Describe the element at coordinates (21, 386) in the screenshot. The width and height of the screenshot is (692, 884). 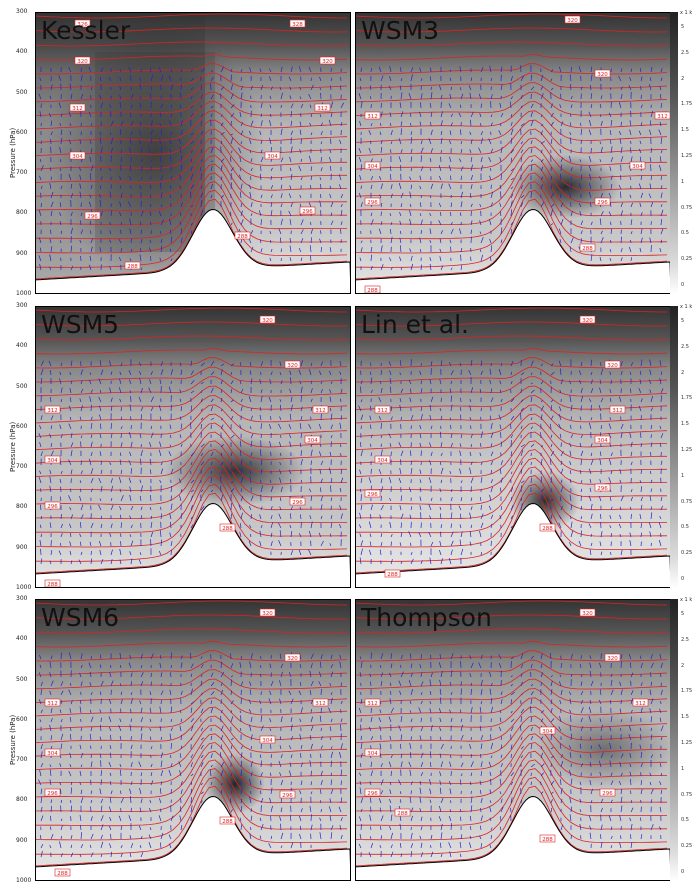
I see `y-tick-label: 500` at that location.